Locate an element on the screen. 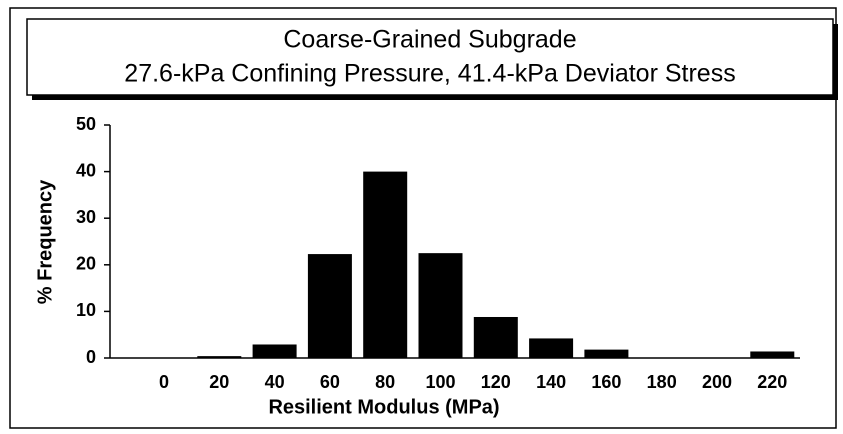 Image resolution: width=843 pixels, height=434 pixels. chart-title: Coarse-Grained Subgrade is located at coordinates (429, 40).